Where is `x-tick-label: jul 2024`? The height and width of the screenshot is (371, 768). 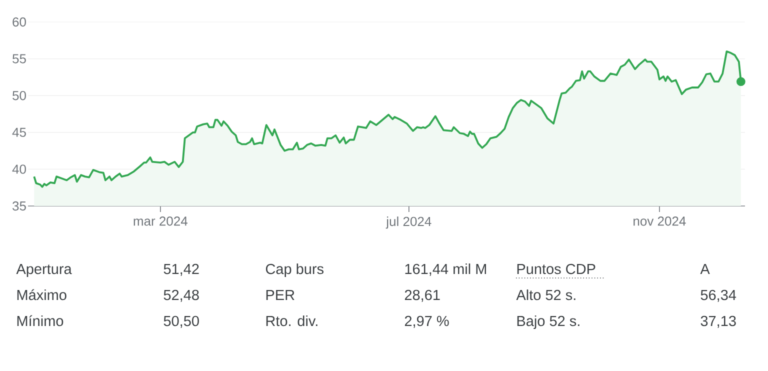 x-tick-label: jul 2024 is located at coordinates (409, 222).